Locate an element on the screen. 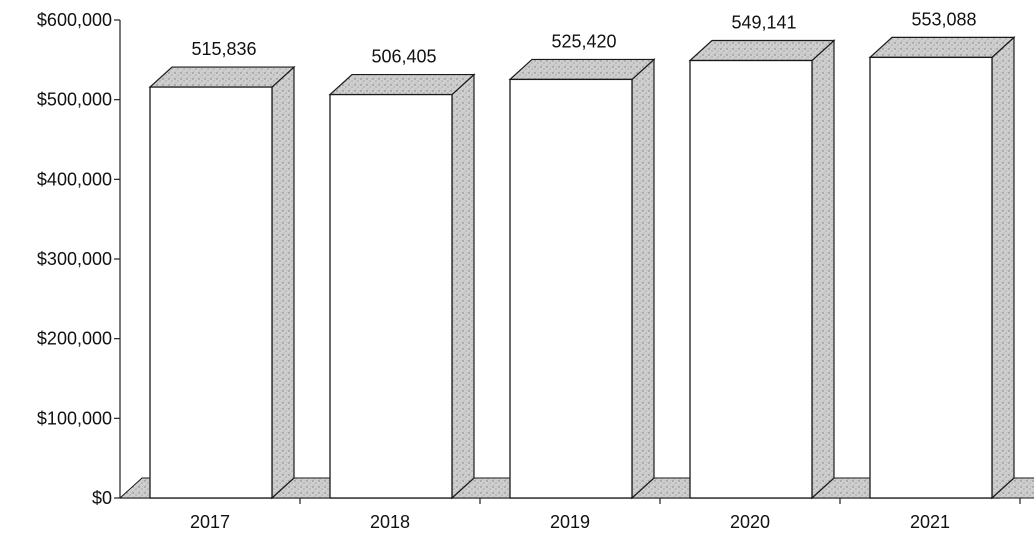  y-tick-label: $500,000 is located at coordinates (74, 100).